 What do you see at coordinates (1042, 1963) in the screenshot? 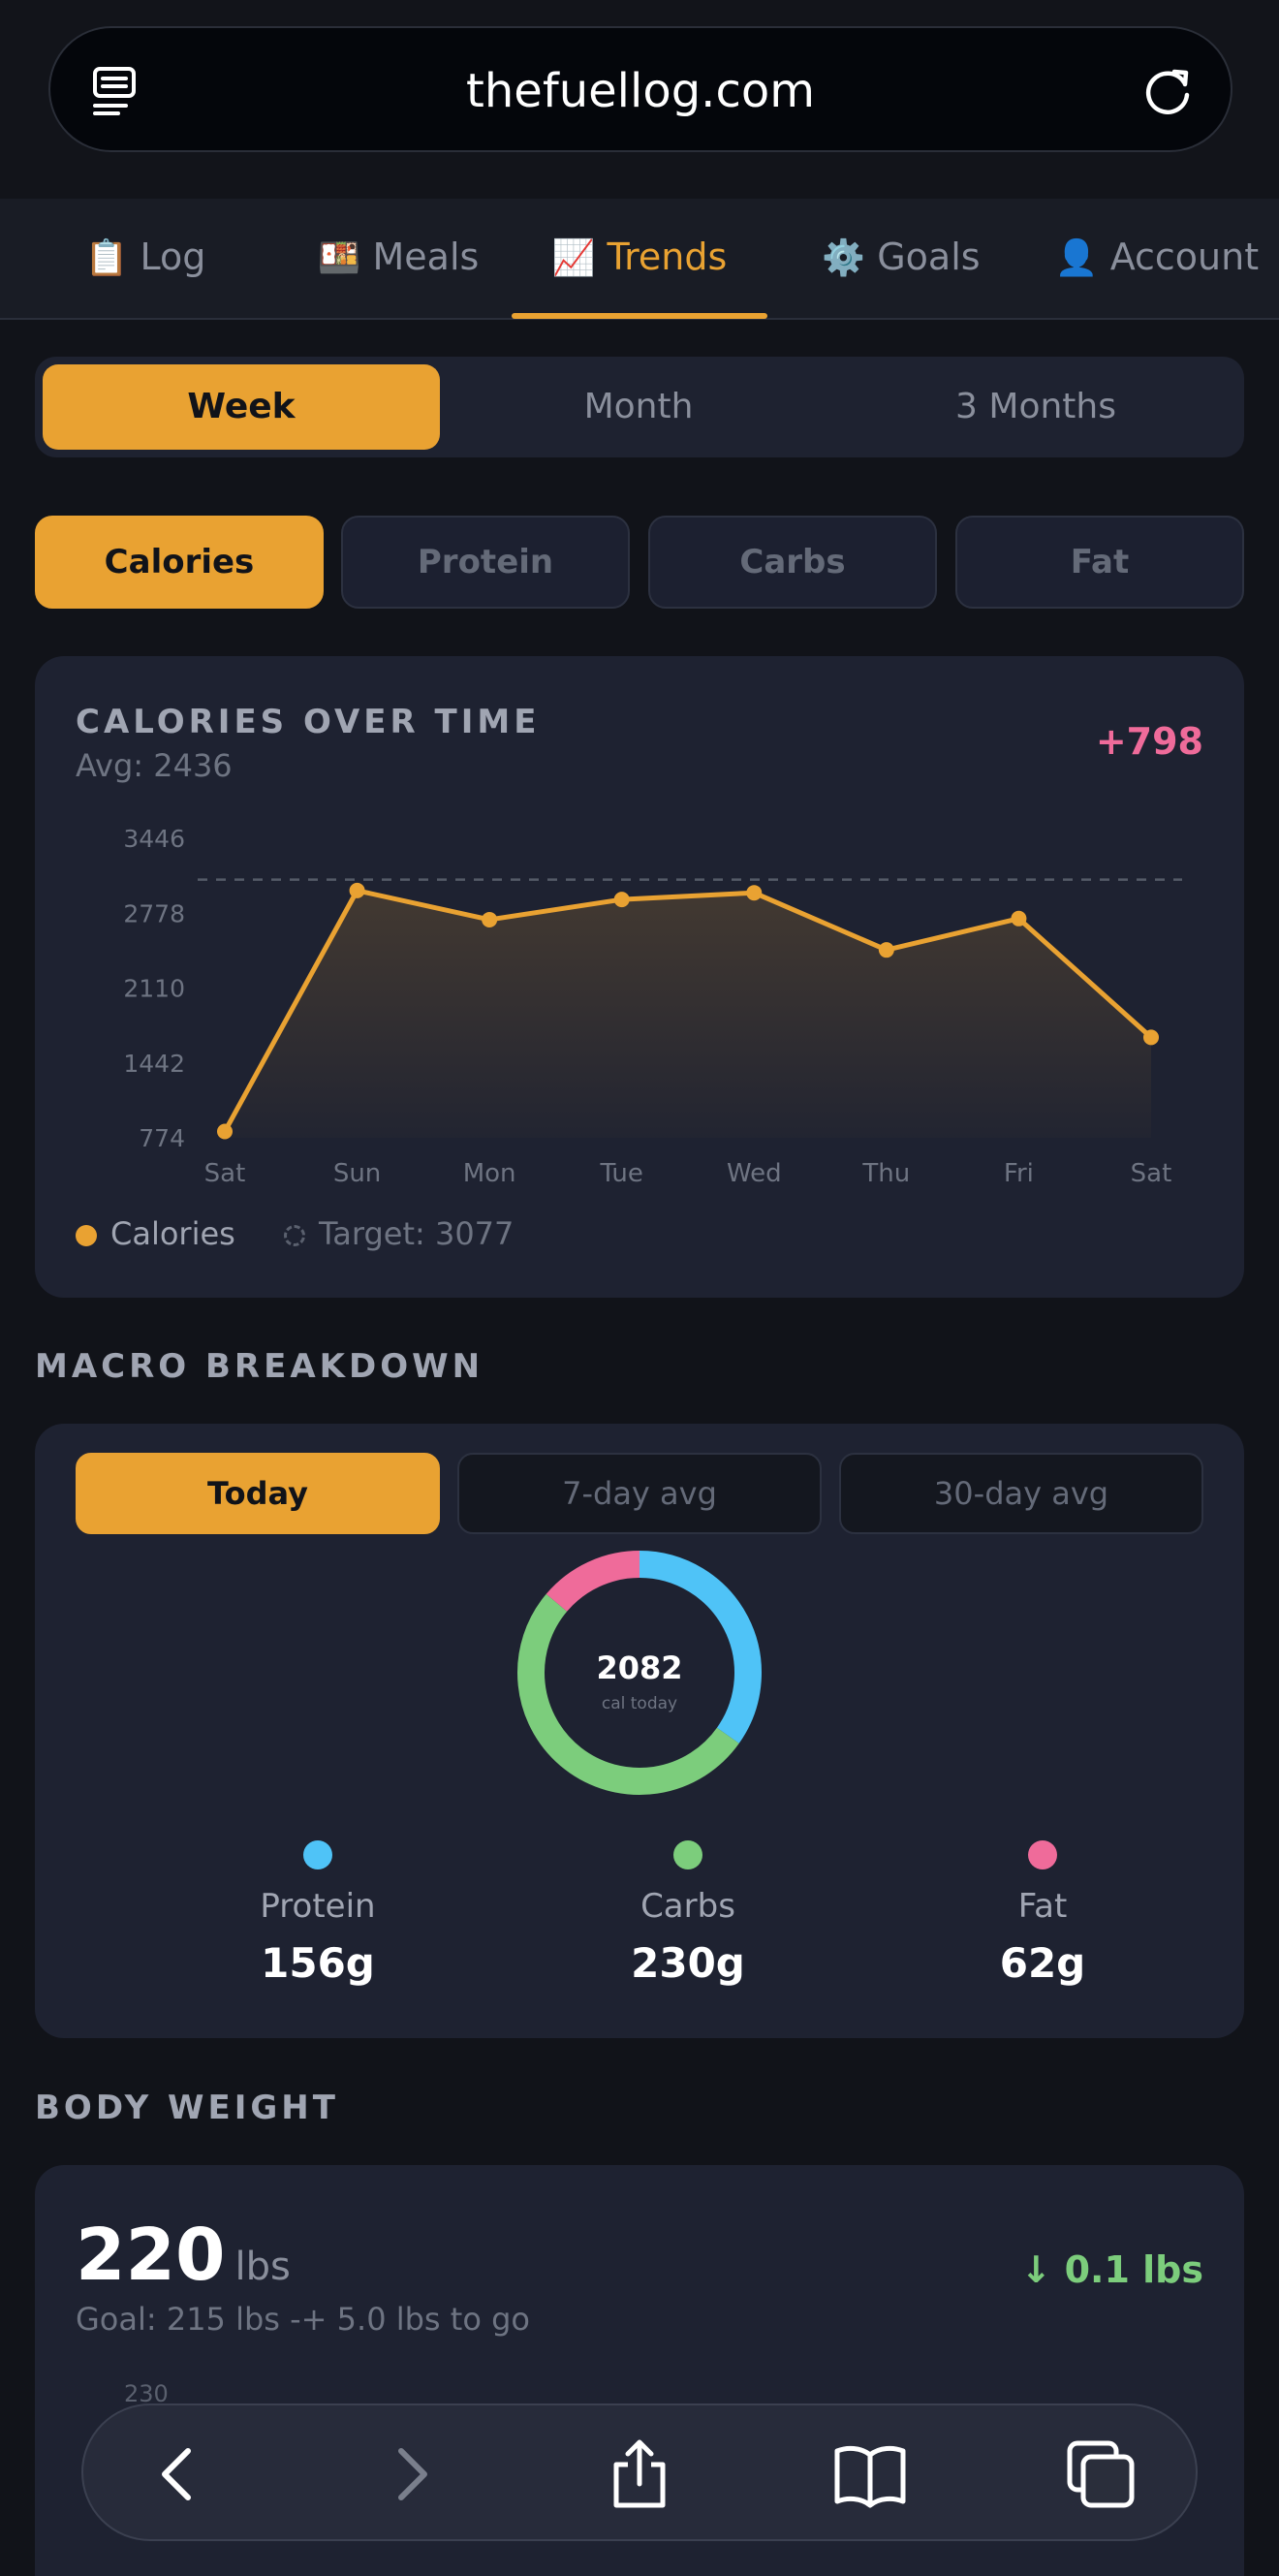
I see `fat-value: 62g` at bounding box center [1042, 1963].